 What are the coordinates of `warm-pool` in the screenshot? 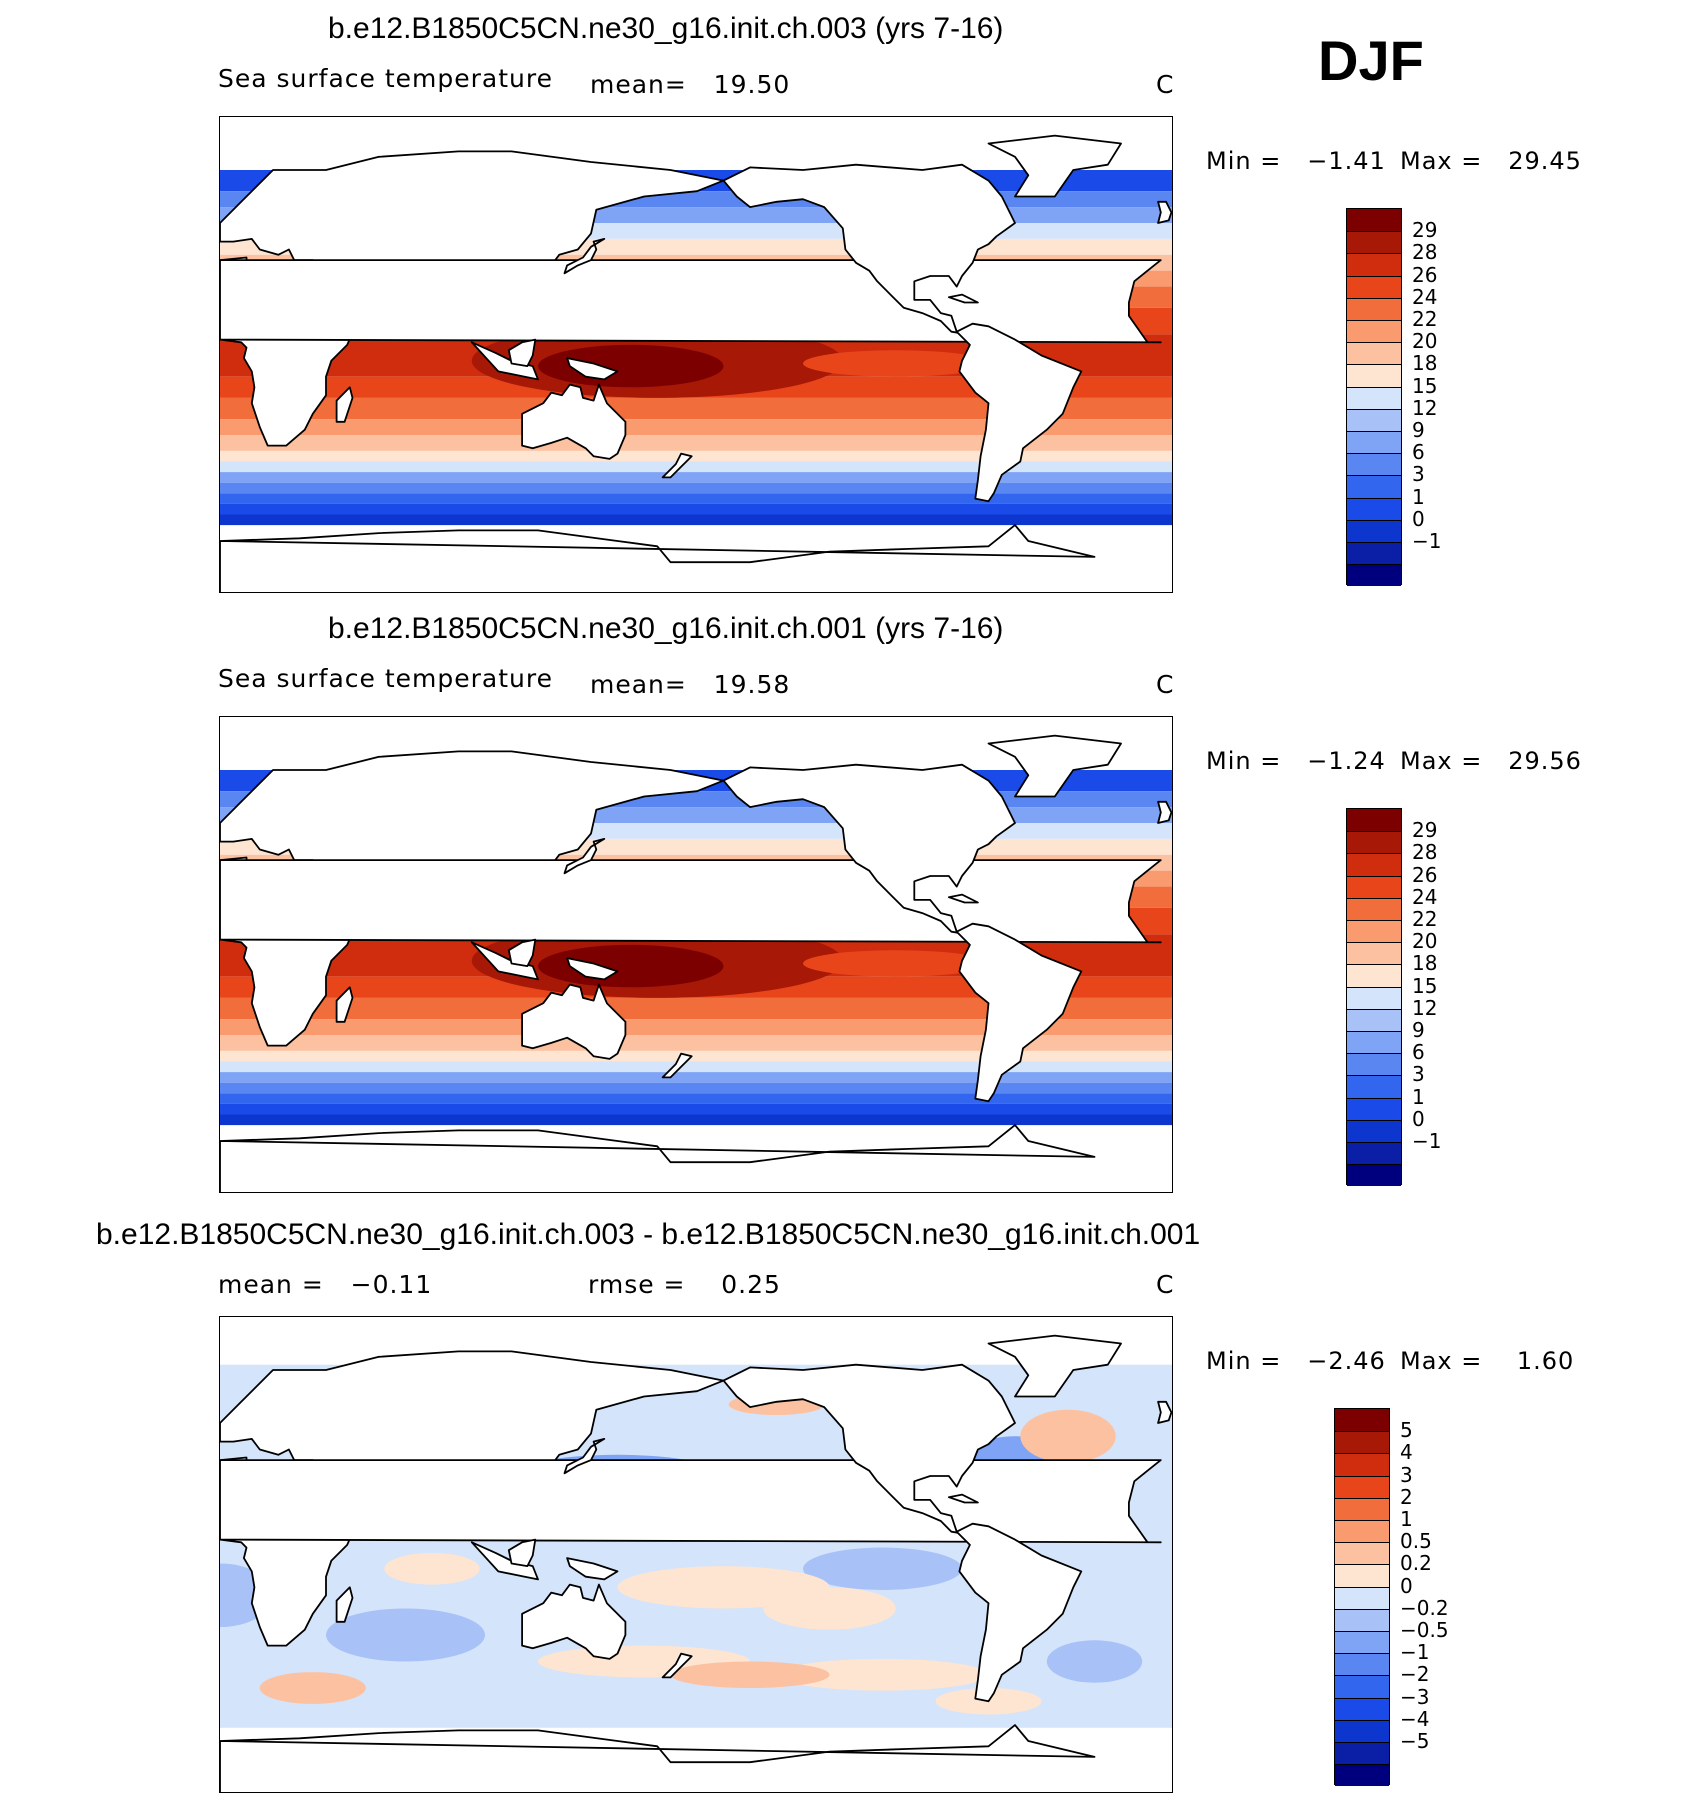 It's located at (631, 366).